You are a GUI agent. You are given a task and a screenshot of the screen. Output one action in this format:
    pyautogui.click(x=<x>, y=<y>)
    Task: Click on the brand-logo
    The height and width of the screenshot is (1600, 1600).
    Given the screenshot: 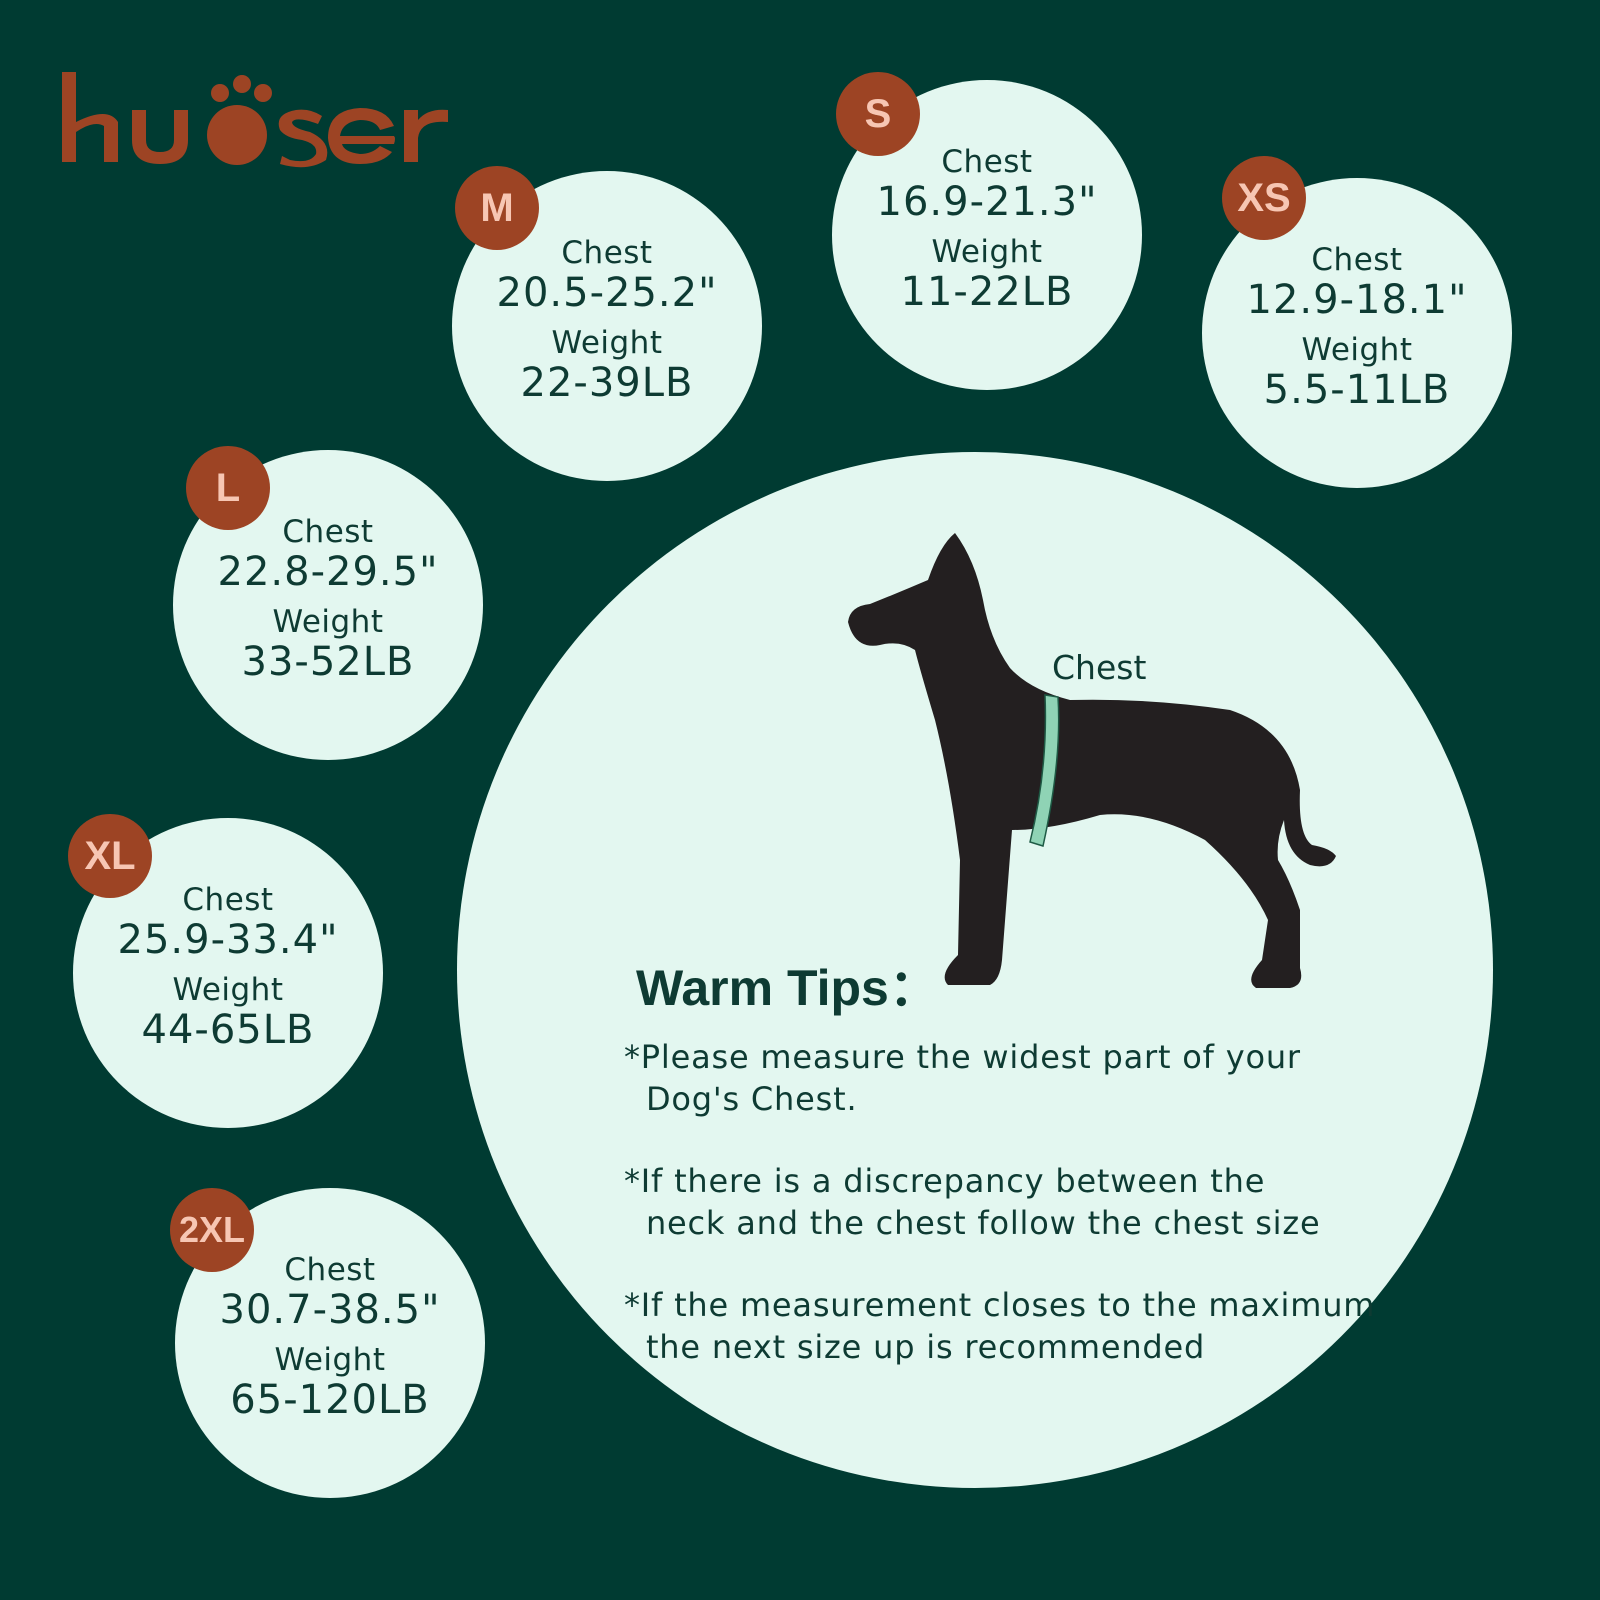 What is the action you would take?
    pyautogui.click(x=260, y=117)
    